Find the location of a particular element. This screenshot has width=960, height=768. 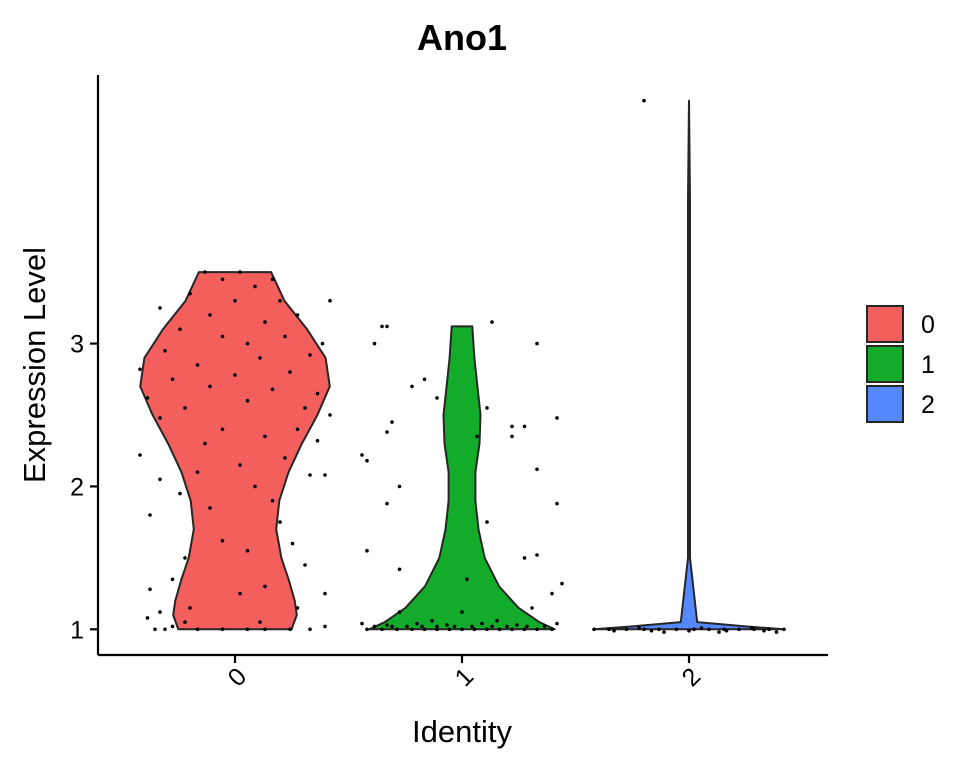

x-tick-label: 1 is located at coordinates (465, 678).